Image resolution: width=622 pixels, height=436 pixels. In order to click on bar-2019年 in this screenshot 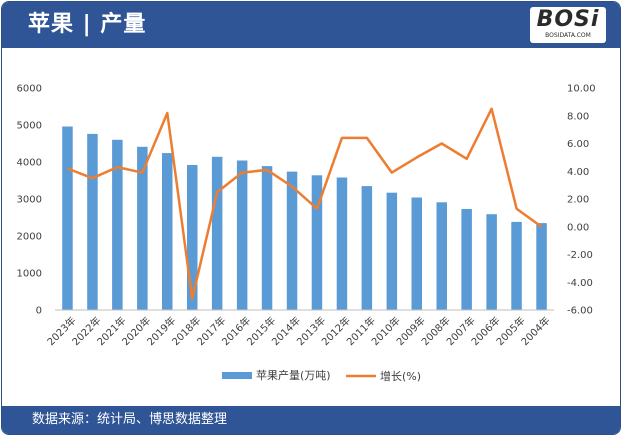, I will do `click(167, 231)`.